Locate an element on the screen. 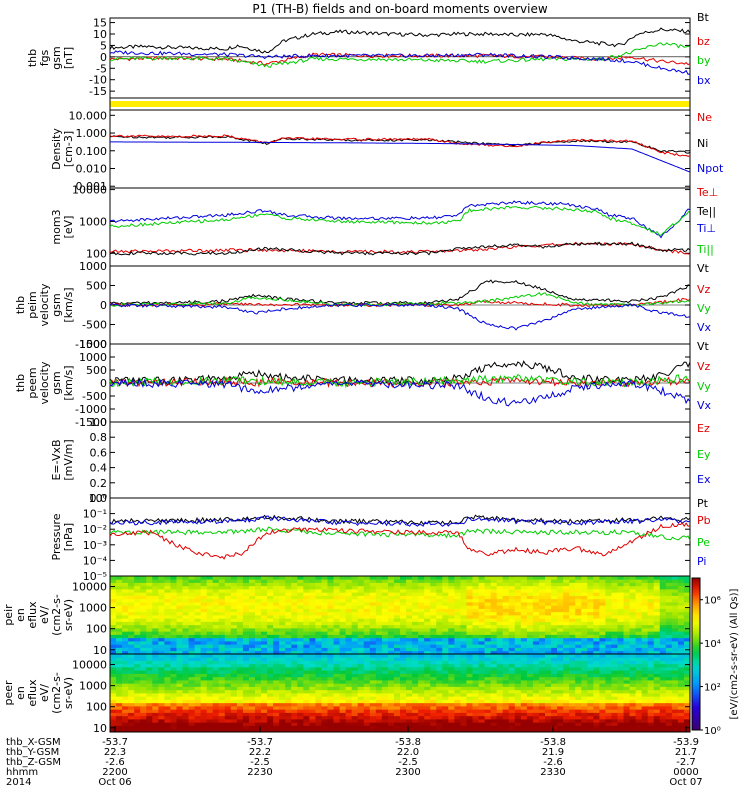 This screenshot has height=800, width=750. series-pressure-Pb is located at coordinates (400, 541).